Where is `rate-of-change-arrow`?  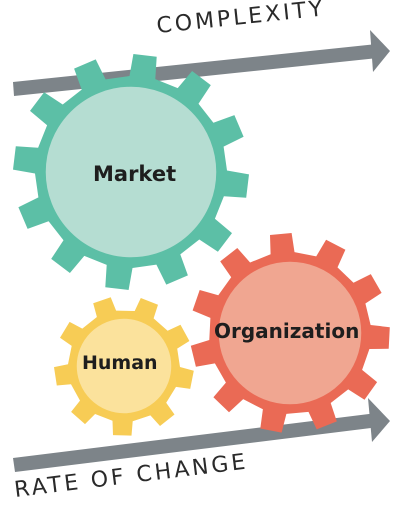
rate-of-change-arrow is located at coordinates (201, 435).